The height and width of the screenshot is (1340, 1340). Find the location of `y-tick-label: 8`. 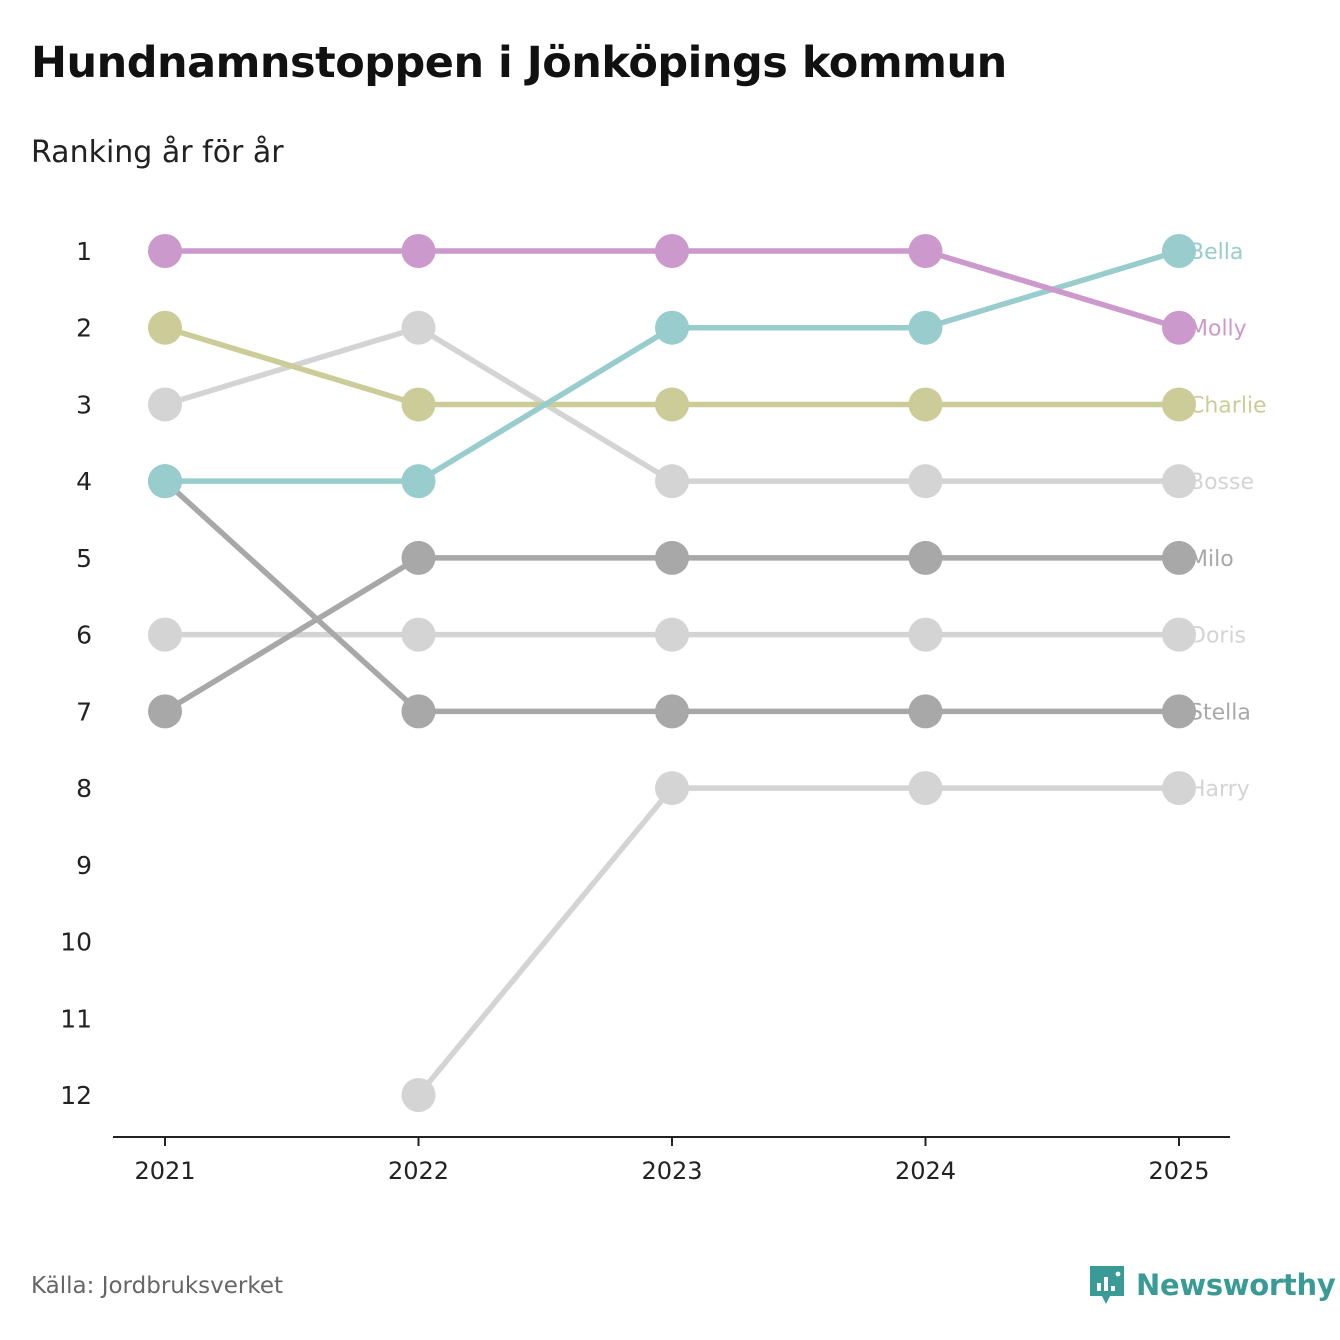

y-tick-label: 8 is located at coordinates (84, 788).